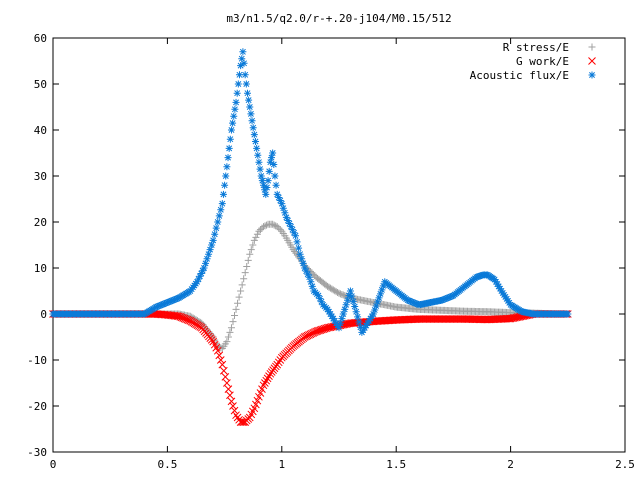  I want to click on y-tick-label: 10, so click(40, 268).